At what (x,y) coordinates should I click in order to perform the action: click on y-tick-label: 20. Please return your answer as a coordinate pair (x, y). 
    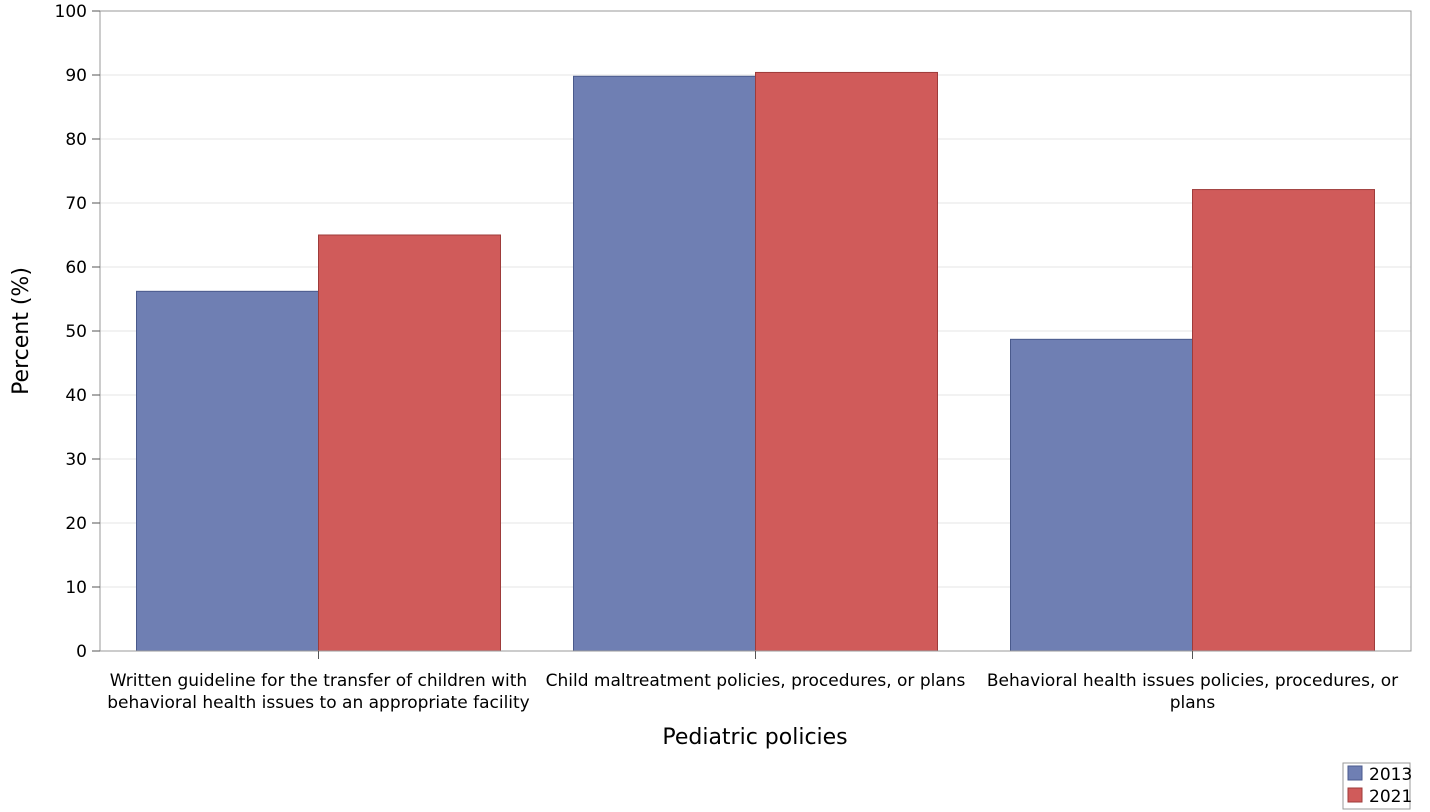
    Looking at the image, I should click on (76, 524).